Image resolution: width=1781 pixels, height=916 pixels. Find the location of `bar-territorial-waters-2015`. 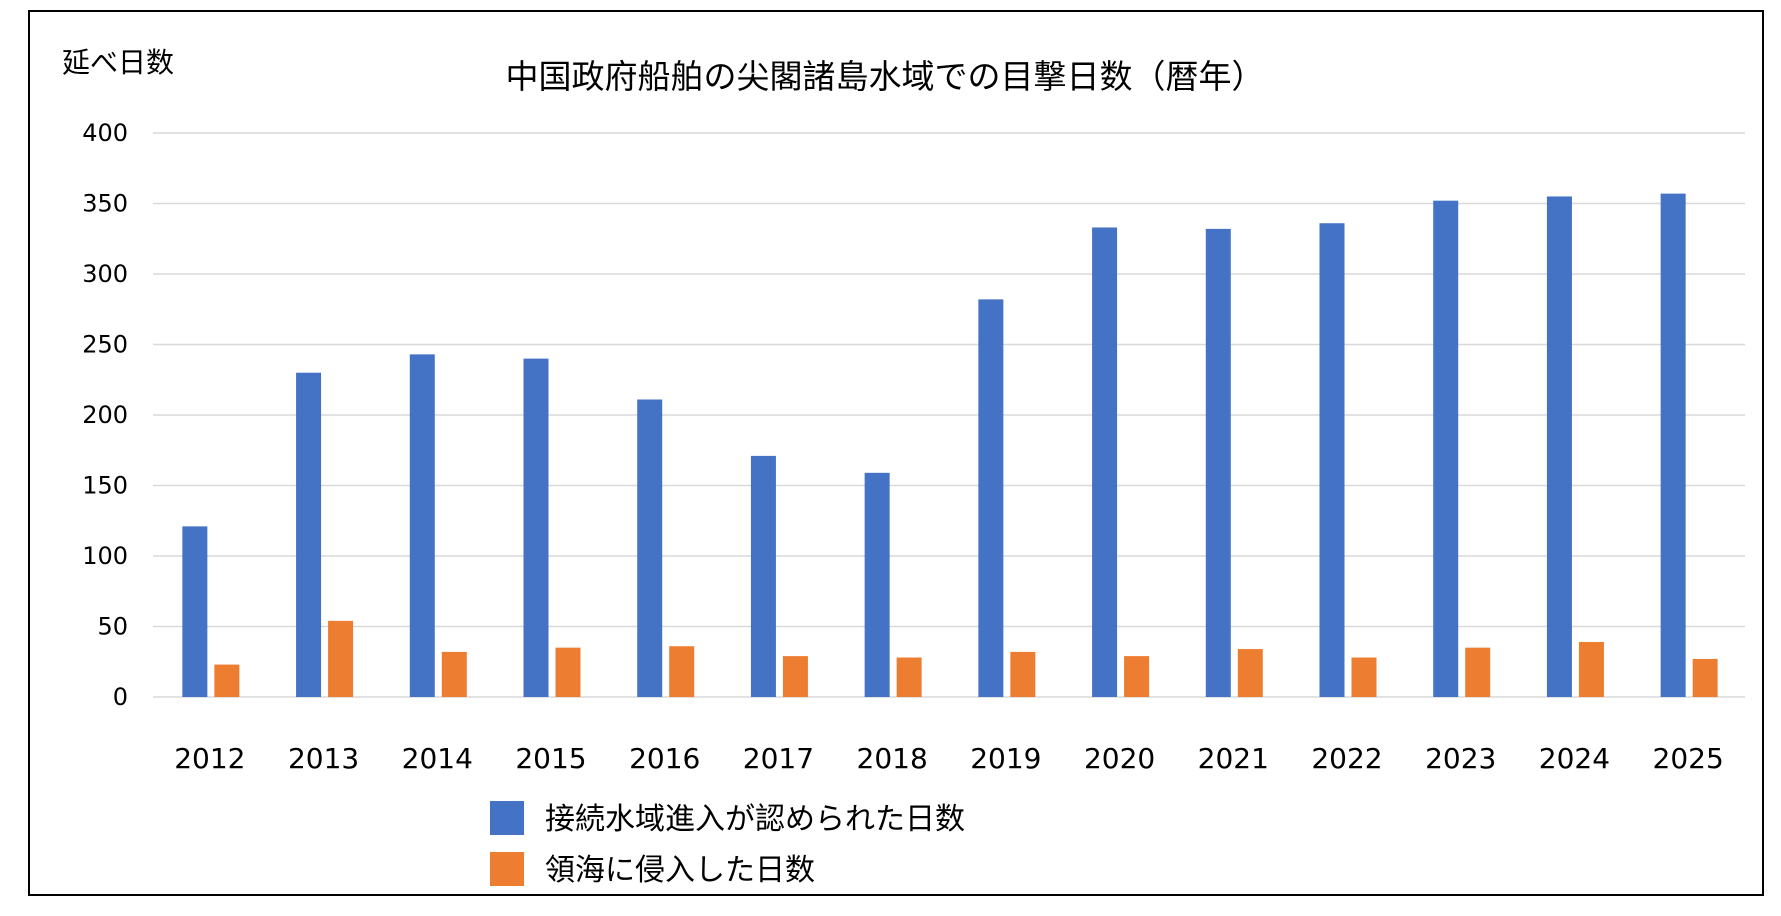

bar-territorial-waters-2015 is located at coordinates (568, 672).